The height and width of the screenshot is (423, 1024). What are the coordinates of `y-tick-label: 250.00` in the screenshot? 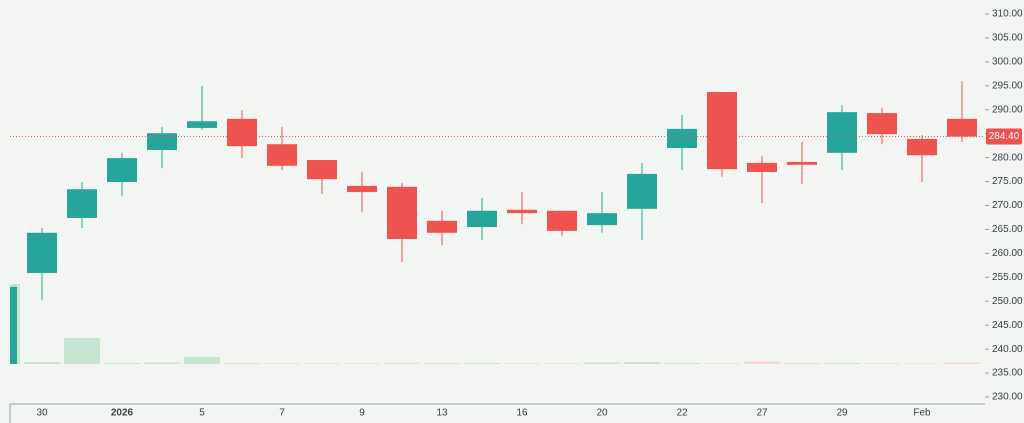 It's located at (1007, 301).